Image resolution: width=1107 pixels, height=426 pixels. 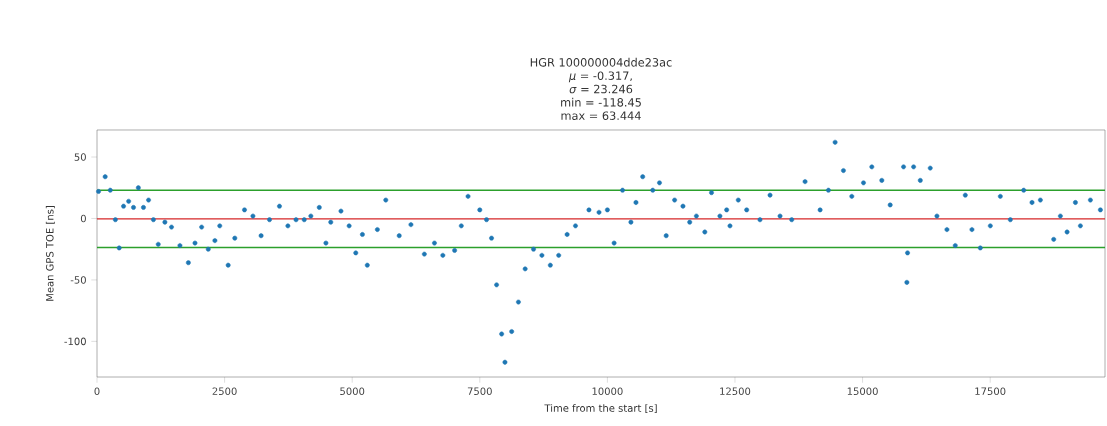 I want to click on y-axis-title: Mean GPS TOE [ns], so click(x=50, y=253).